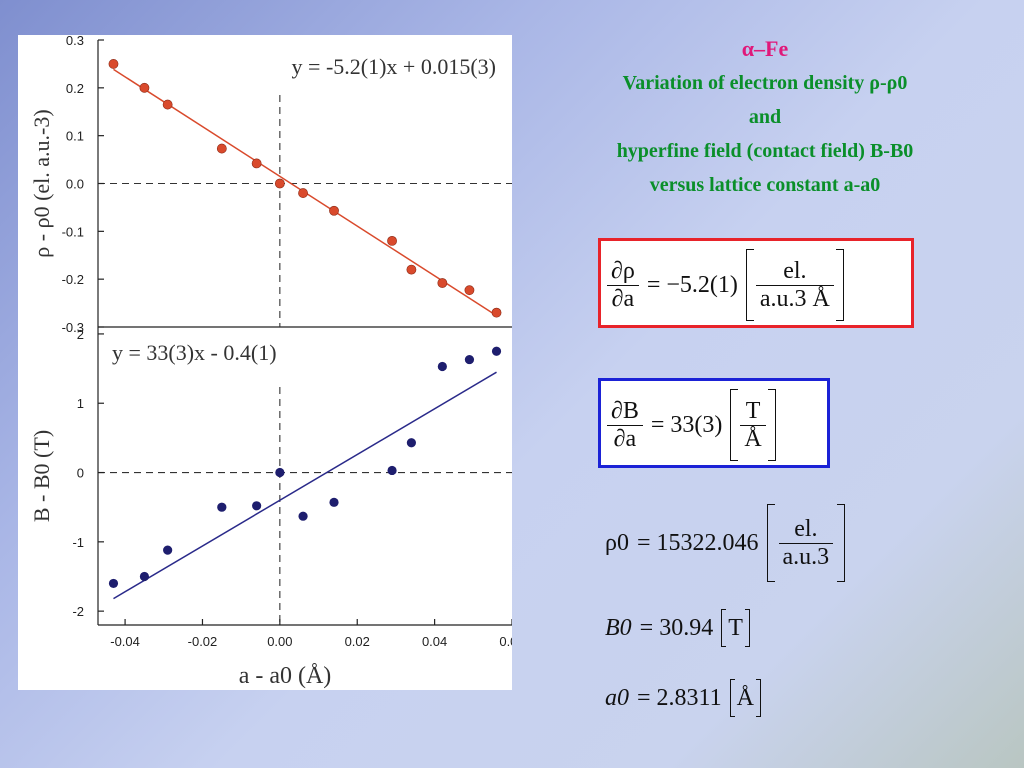 This screenshot has width=1024, height=768. I want to click on top-equation: y = -5.2(1)x + 0.015(3), so click(394, 66).